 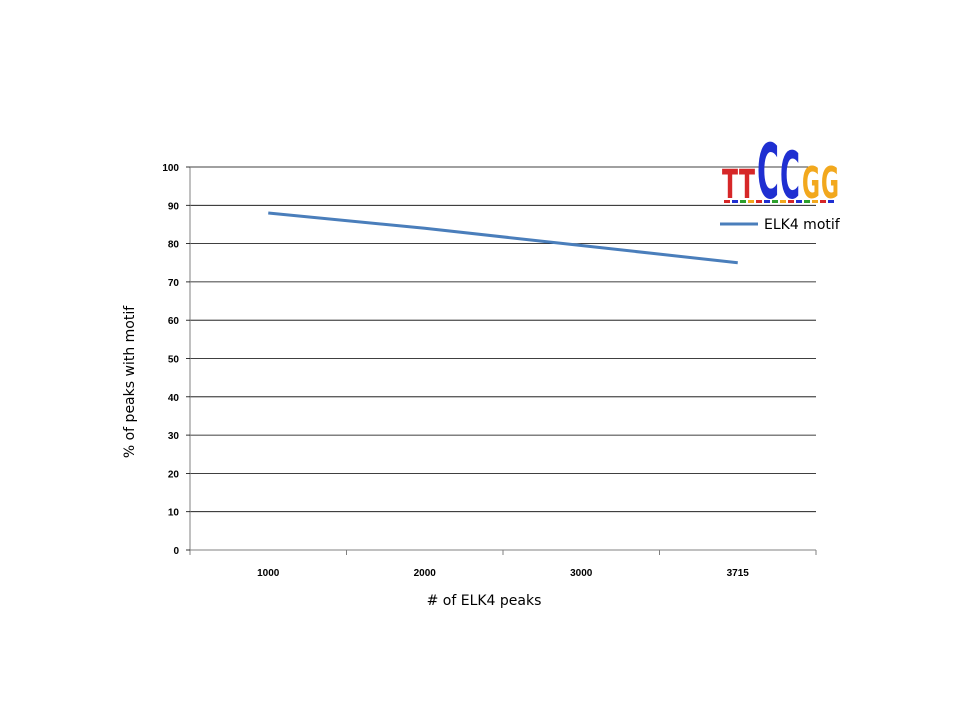 What do you see at coordinates (170, 168) in the screenshot?
I see `y-tick-label: 100` at bounding box center [170, 168].